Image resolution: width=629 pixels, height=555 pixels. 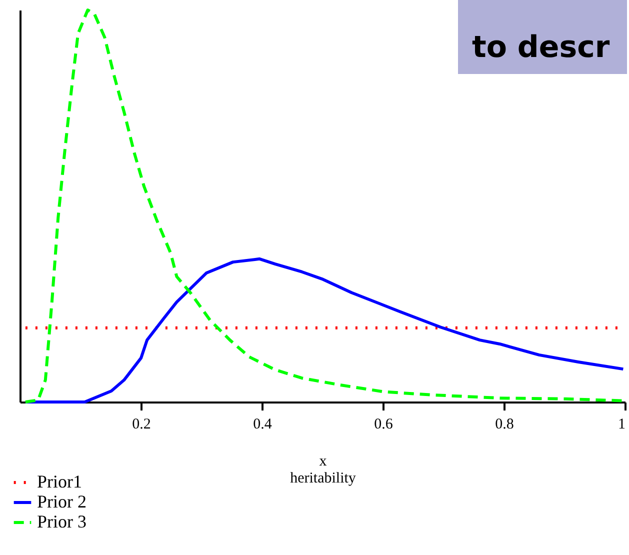 What do you see at coordinates (622, 424) in the screenshot?
I see `x-tick-label: 1` at bounding box center [622, 424].